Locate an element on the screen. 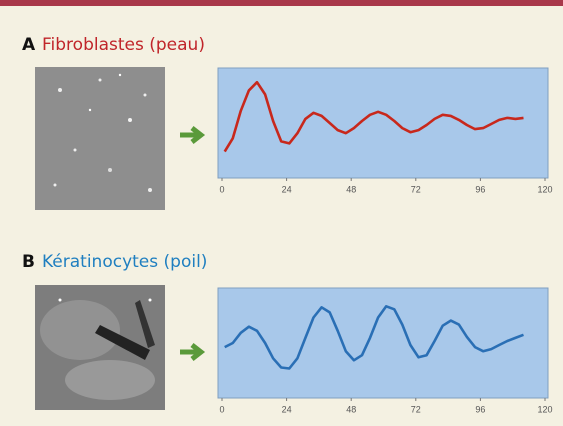 Image resolution: width=563 pixels, height=426 pixels. panel-title: Fibroblastes (peau) is located at coordinates (123, 45).